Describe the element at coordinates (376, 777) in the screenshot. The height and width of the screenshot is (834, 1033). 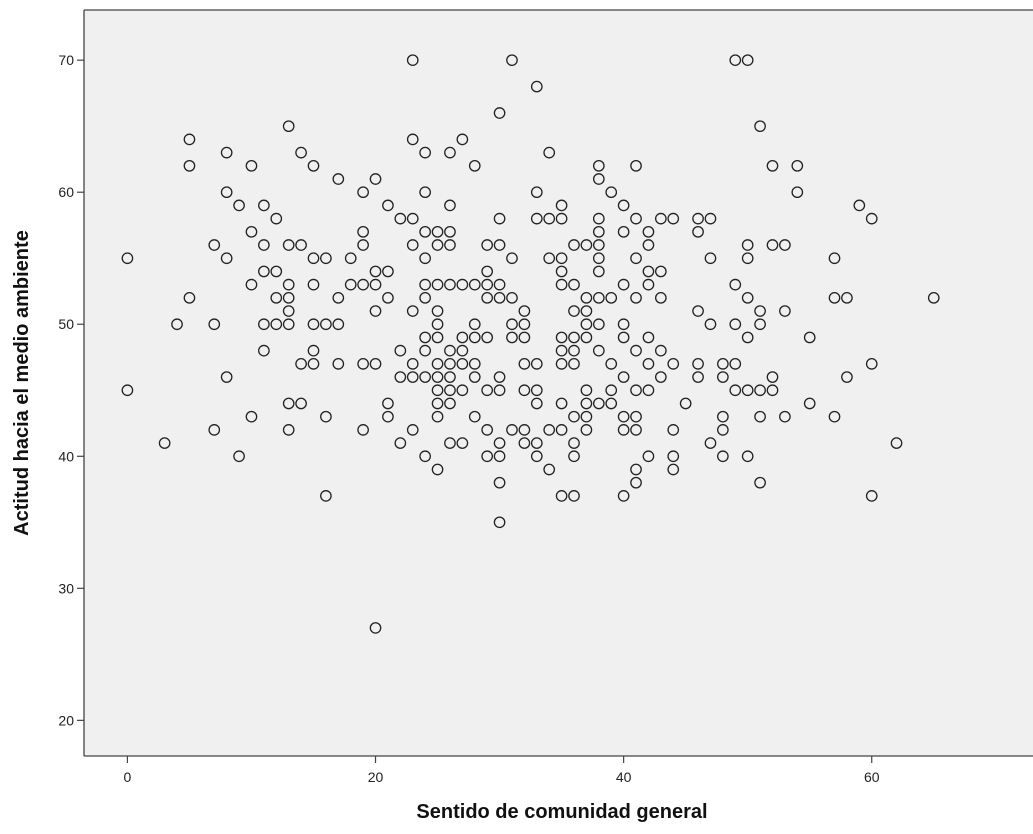
I see `x-tick-label: 20` at that location.